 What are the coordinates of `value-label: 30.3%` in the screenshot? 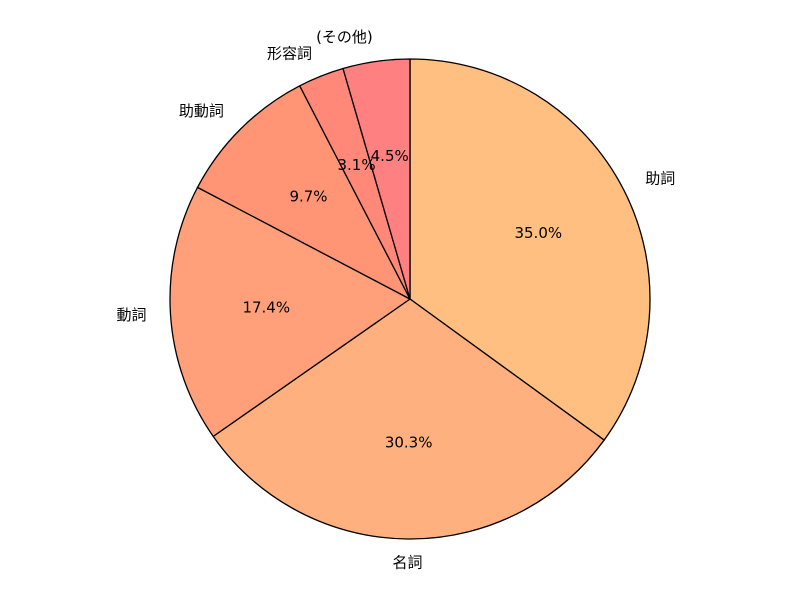 It's located at (409, 442).